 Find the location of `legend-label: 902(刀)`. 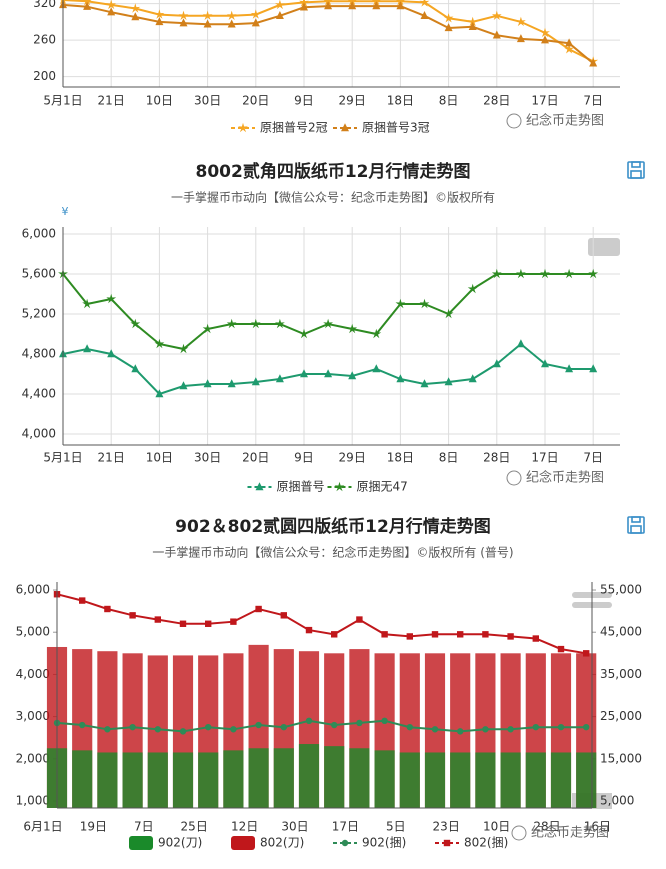

legend-label: 902(刀) is located at coordinates (180, 843).